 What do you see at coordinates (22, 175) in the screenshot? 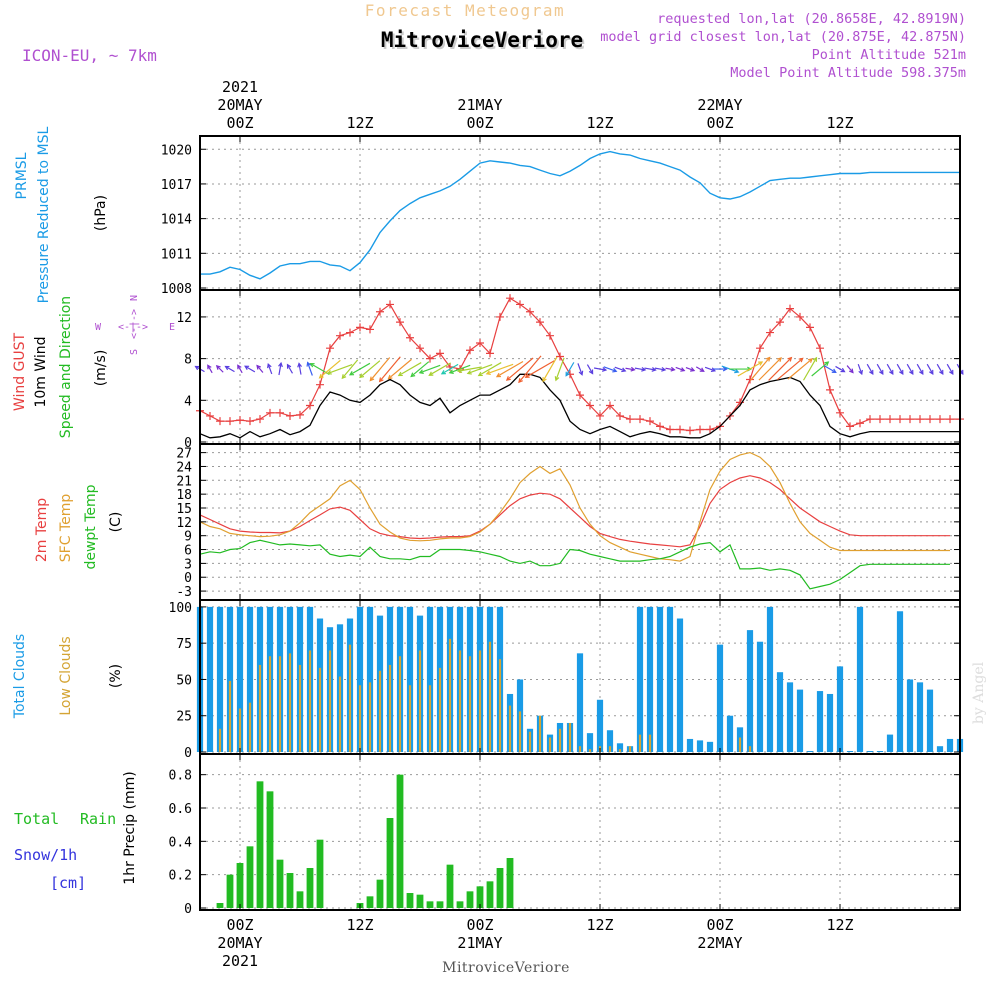
I see `p1-label-text-0: PRMSL` at bounding box center [22, 175].